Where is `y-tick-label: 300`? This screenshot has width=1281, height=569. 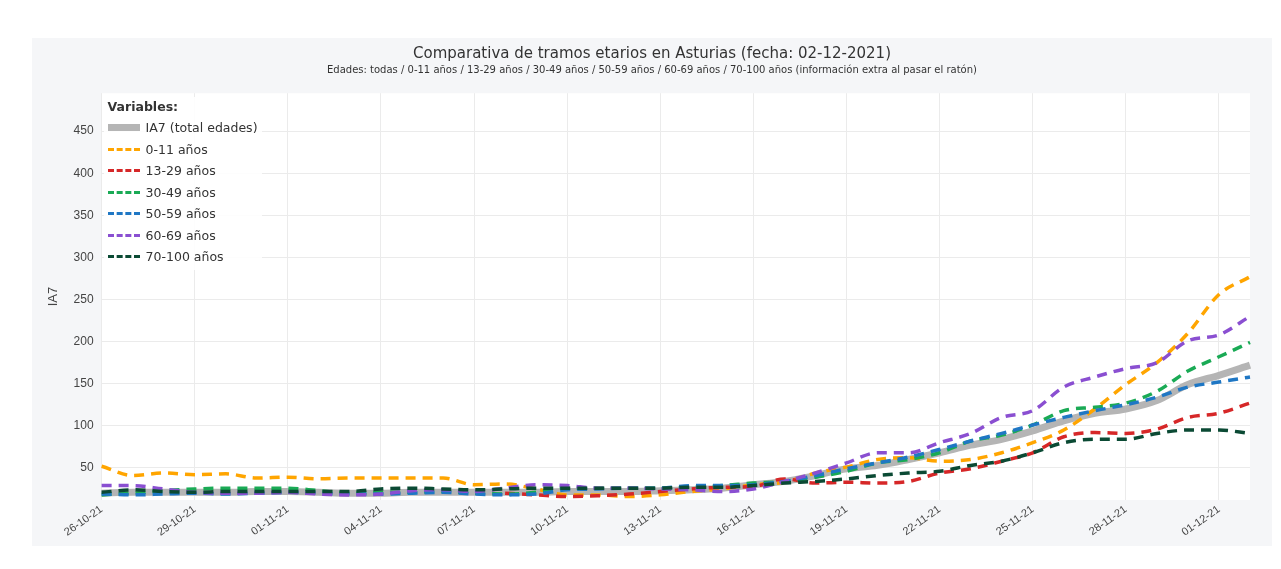
y-tick-label: 300 is located at coordinates (83, 256).